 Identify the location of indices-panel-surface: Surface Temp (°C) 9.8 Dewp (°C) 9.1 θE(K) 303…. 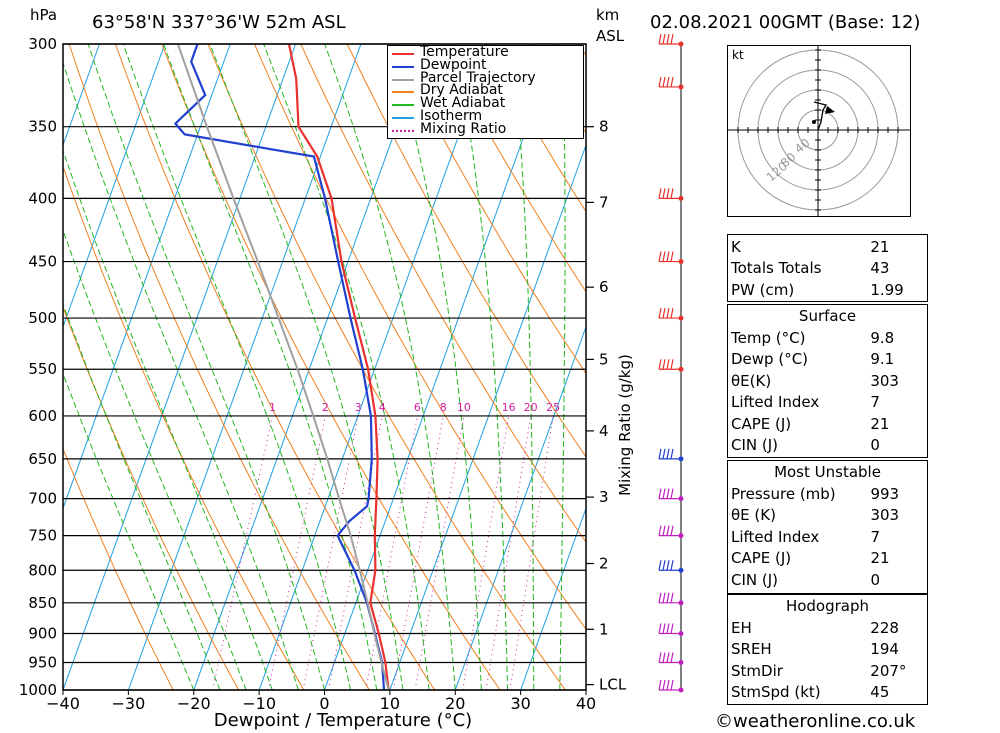
(827, 381).